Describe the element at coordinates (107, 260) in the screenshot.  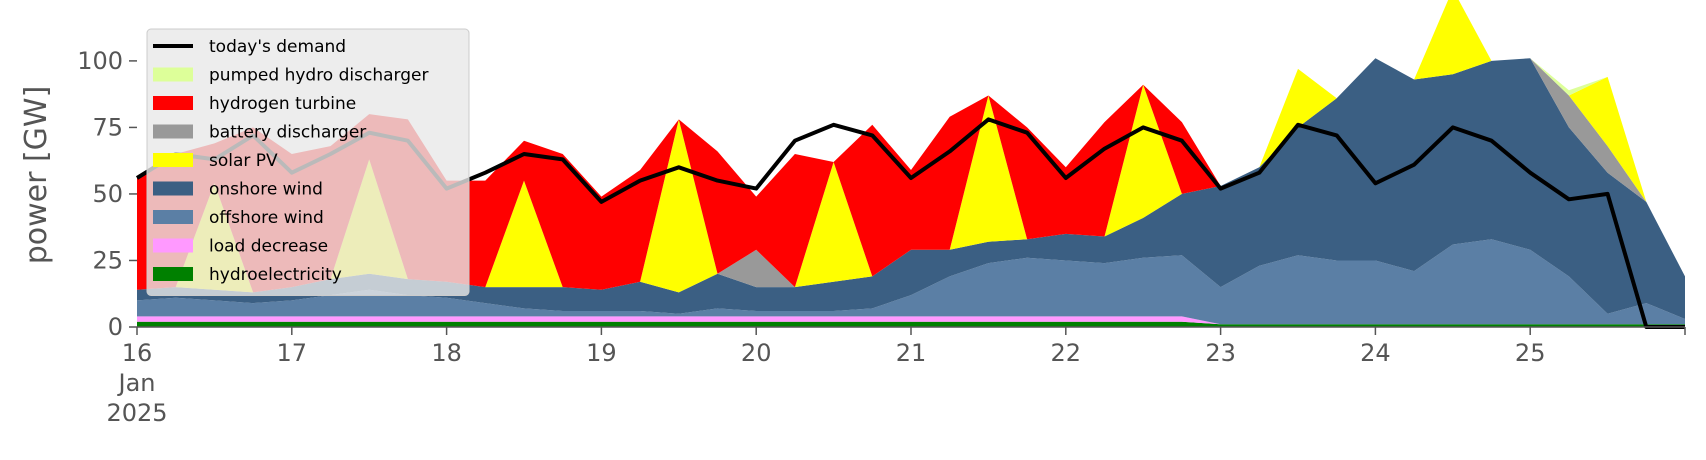
I see `y-tick-label: 25` at that location.